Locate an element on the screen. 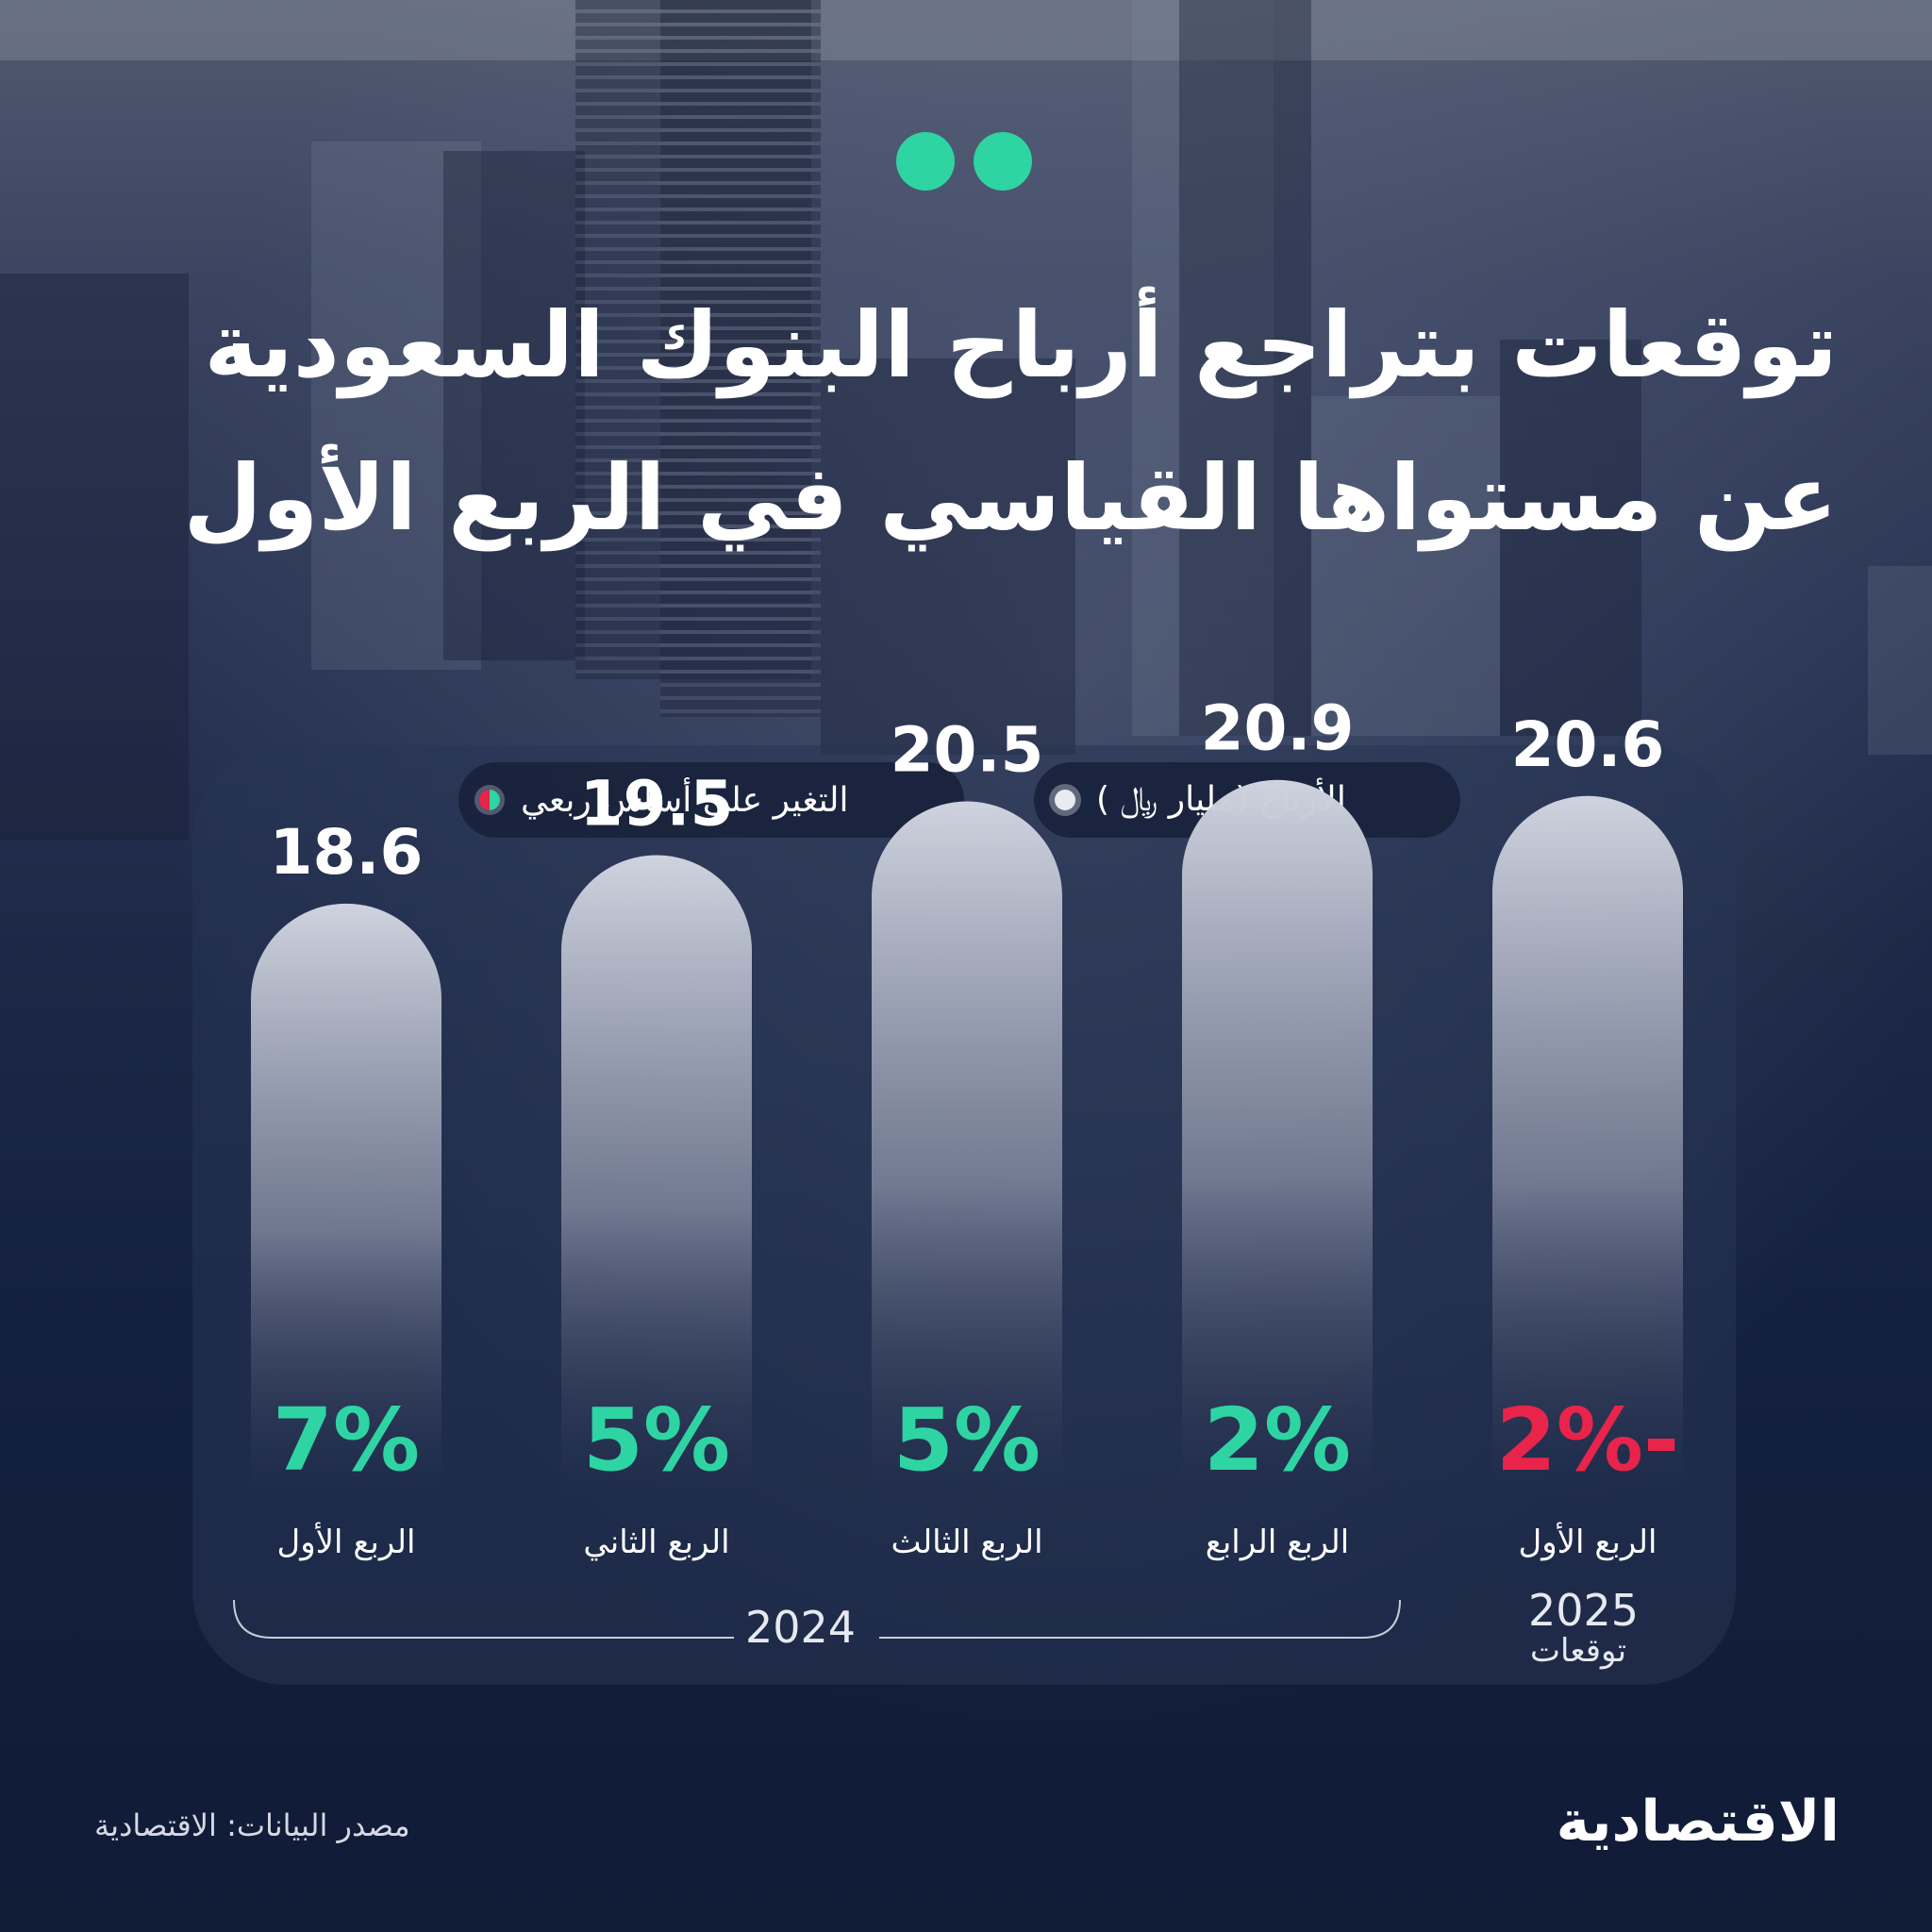 The width and height of the screenshot is (1932, 1932). category-label-5: الربع الأول is located at coordinates (347, 1542).